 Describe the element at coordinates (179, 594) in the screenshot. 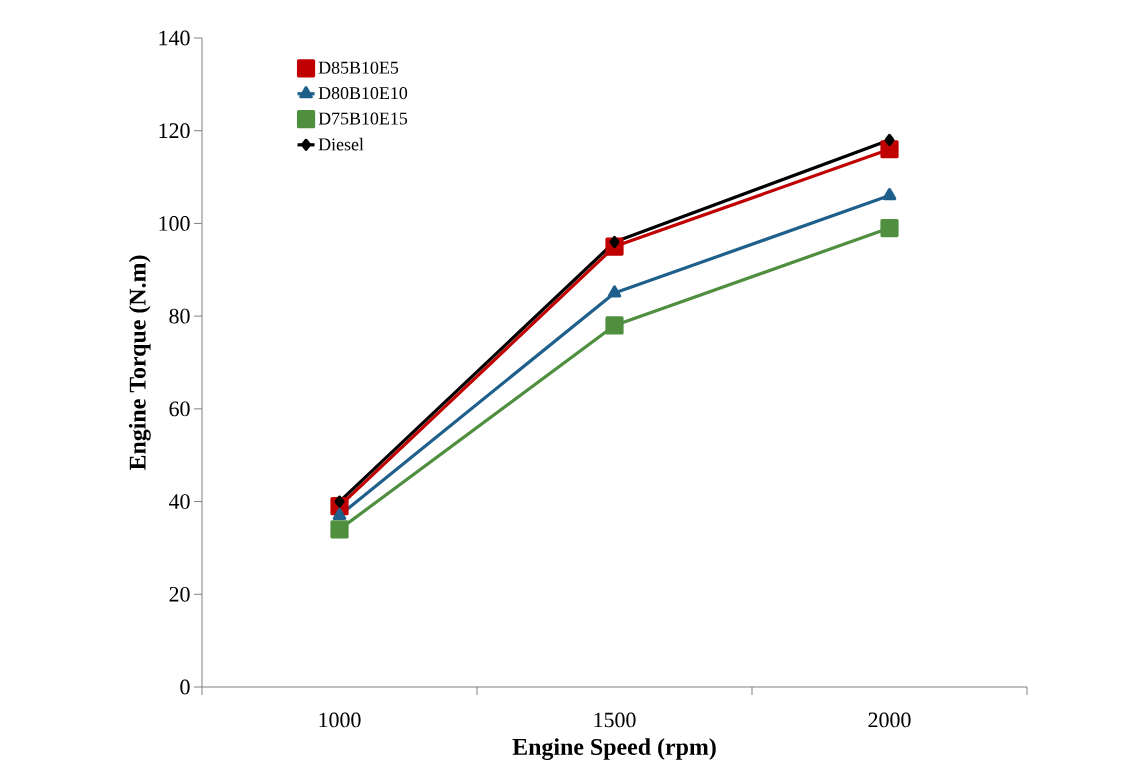

I see `y-tick-label: 20` at that location.